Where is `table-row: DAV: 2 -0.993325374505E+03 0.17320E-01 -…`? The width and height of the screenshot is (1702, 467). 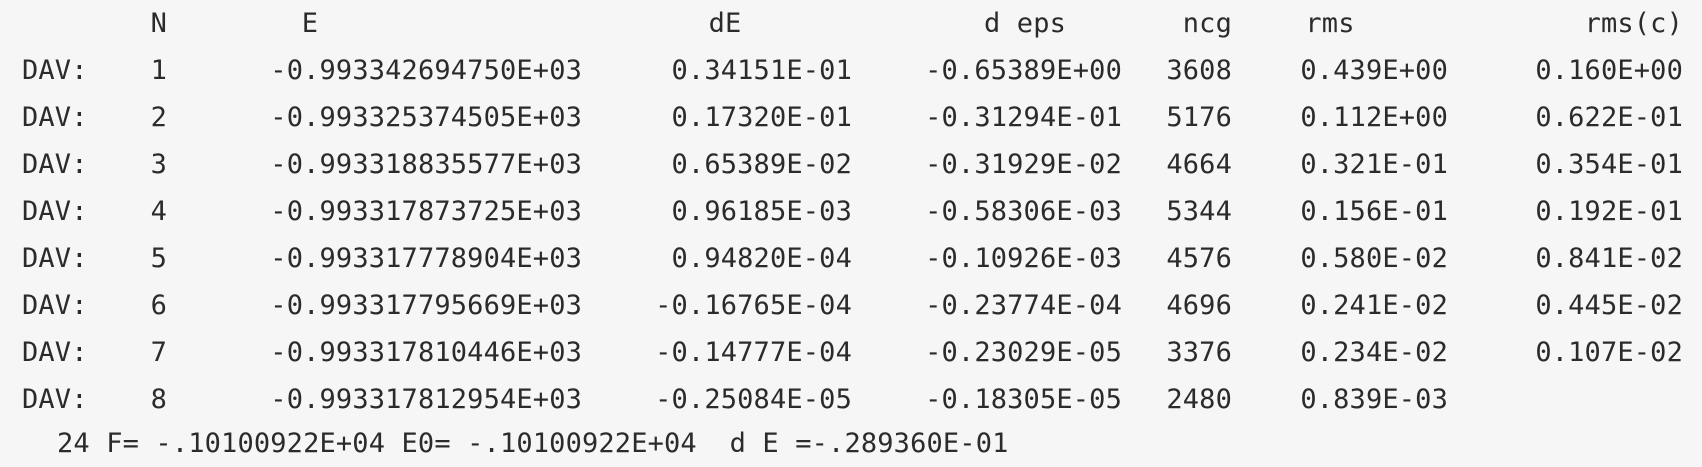
table-row: DAV: 2 -0.993325374505E+03 0.17320E-01 -… is located at coordinates (851, 117).